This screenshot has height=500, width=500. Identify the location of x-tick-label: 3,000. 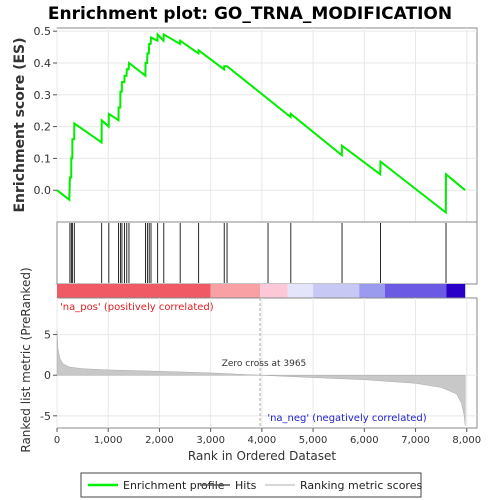
(210, 440).